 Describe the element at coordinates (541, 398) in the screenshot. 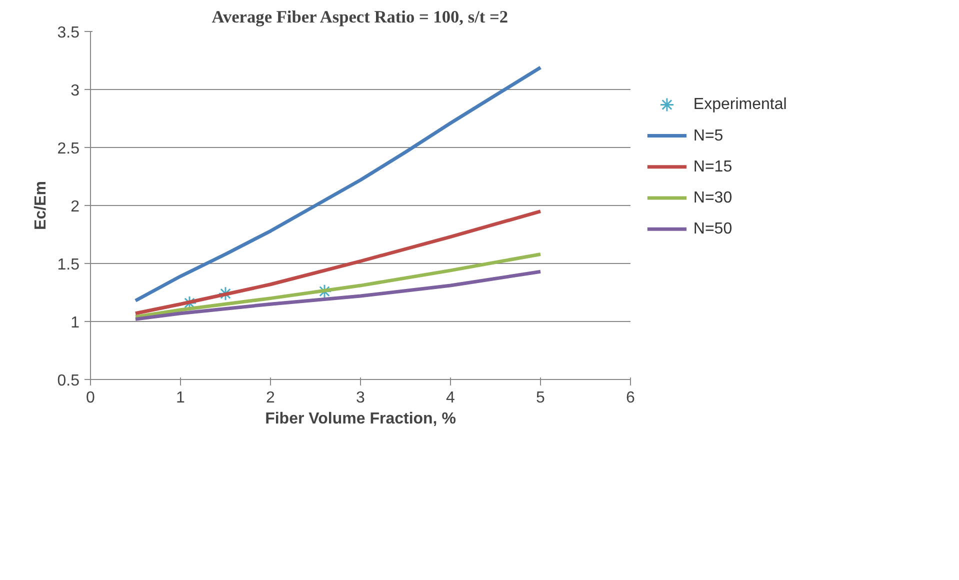

I see `x-tick-label: 5` at that location.